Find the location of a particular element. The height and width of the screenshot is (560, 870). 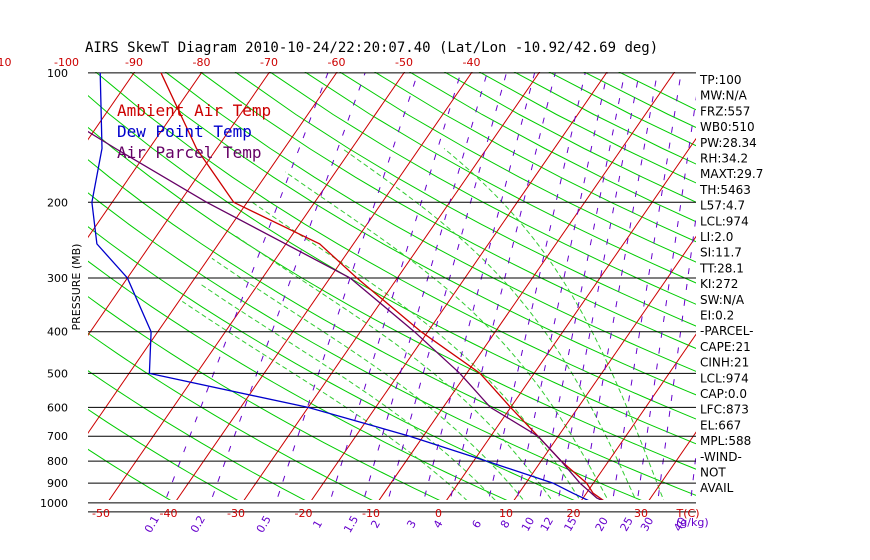

stability-index: -PARCEL- is located at coordinates (727, 331).